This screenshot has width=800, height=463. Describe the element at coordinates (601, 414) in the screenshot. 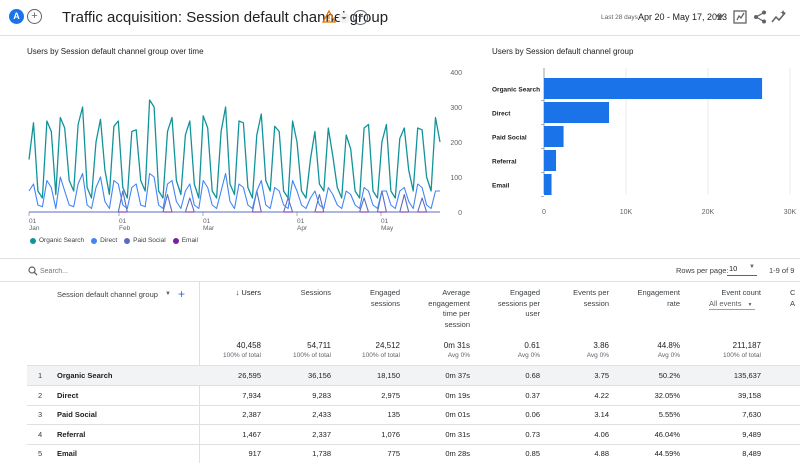

I see `table-cell: 3.14` at that location.